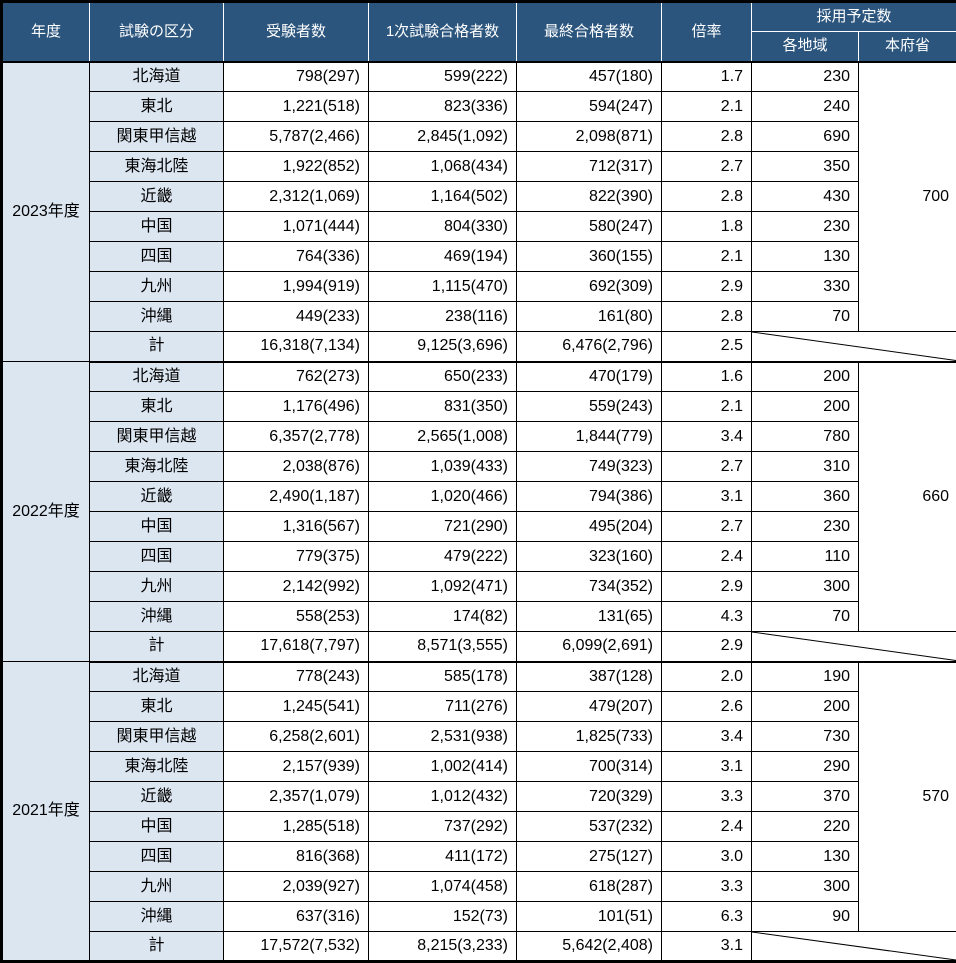 Image resolution: width=956 pixels, height=963 pixels. What do you see at coordinates (443, 767) in the screenshot?
I see `first-pass-cell: 1,002(414)` at bounding box center [443, 767].